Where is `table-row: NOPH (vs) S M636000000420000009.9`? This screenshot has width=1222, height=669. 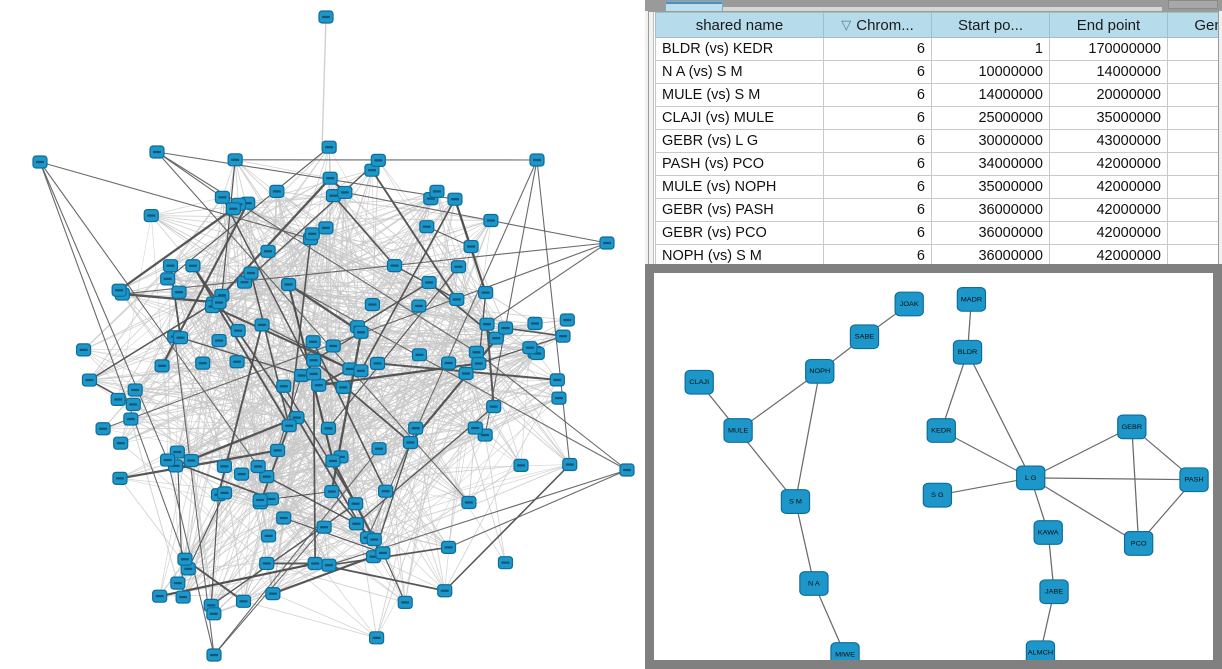 table-row: NOPH (vs) S M636000000420000009.9 is located at coordinates (936, 255).